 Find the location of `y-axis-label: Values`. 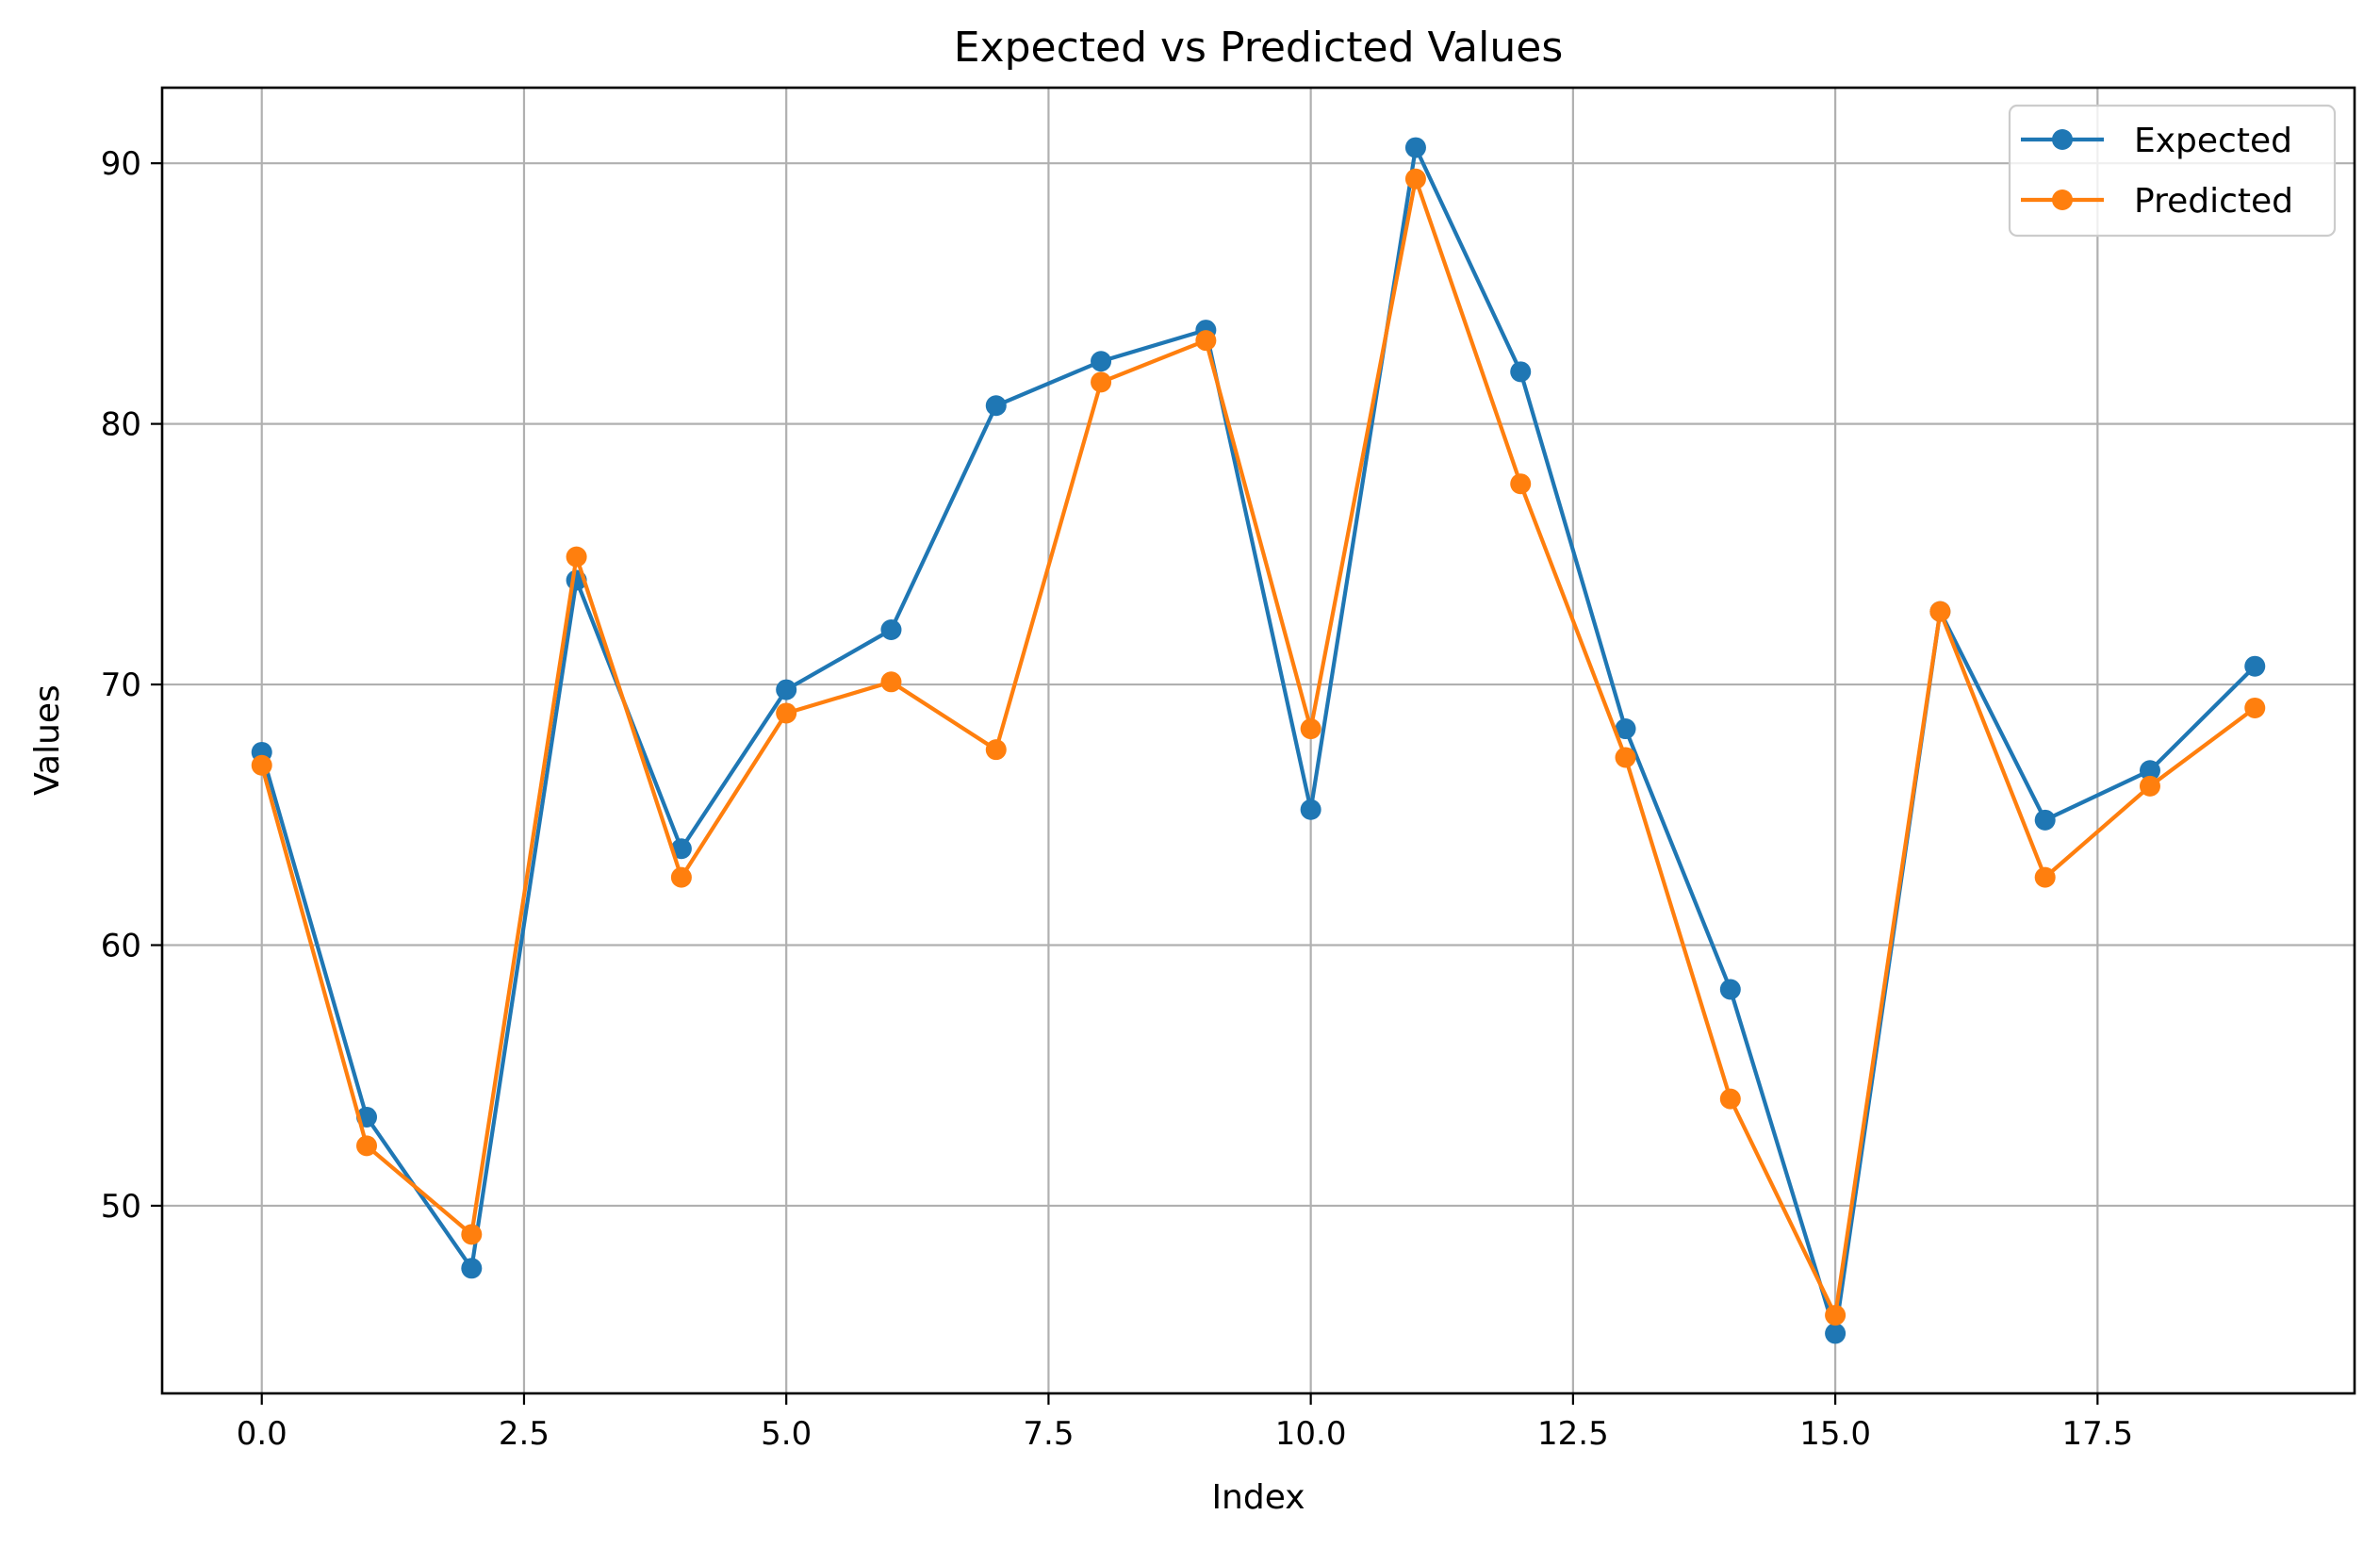

y-axis-label: Values is located at coordinates (47, 740).